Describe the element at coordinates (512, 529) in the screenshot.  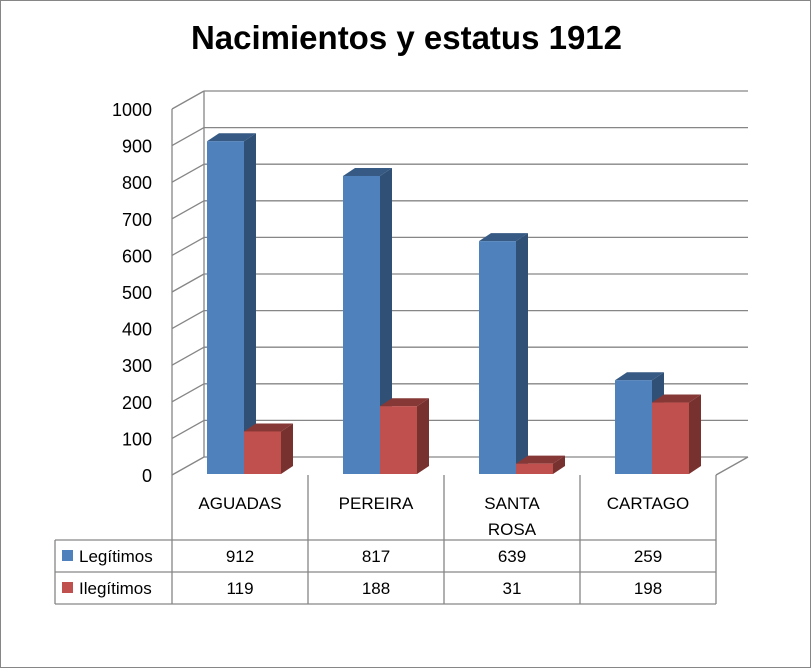
I see `x-tick-label: ROSA` at that location.